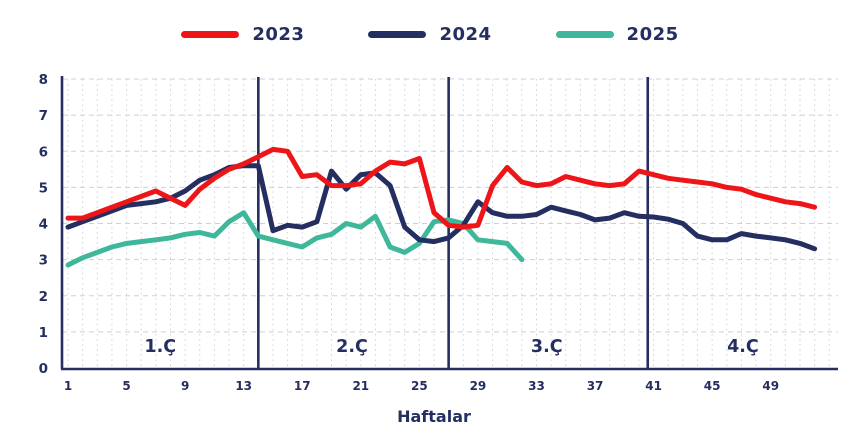  What do you see at coordinates (160, 347) in the screenshot?
I see `quarter-label: 1.Ç` at bounding box center [160, 347].